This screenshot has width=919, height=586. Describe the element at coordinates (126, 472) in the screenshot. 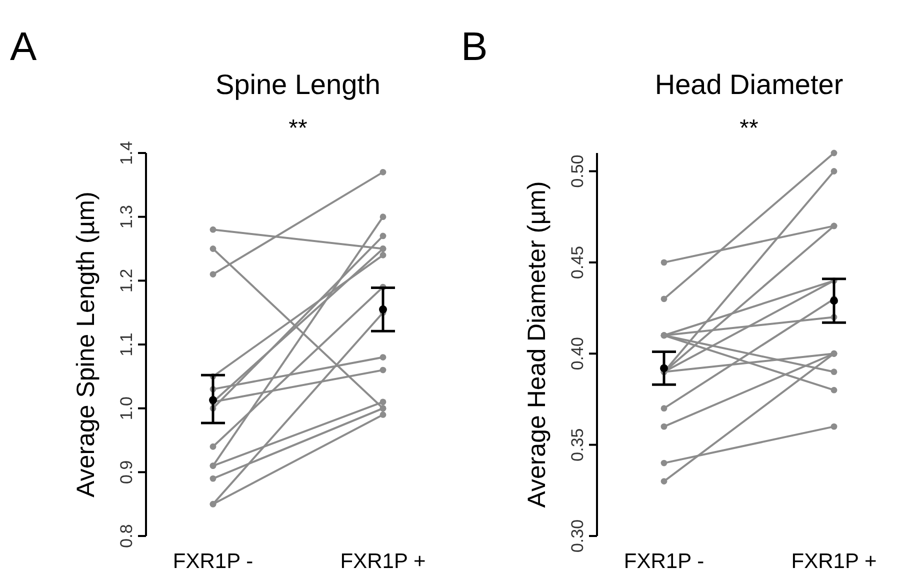

I see `y-tick-label: 0.9` at that location.